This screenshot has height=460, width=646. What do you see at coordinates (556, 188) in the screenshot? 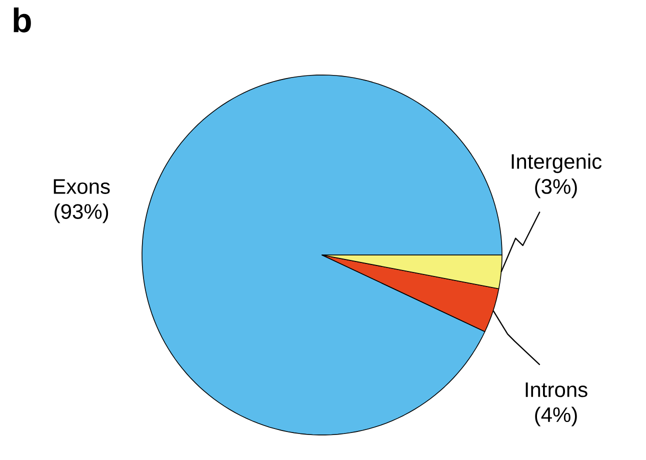
I see `data-label: (3%)` at bounding box center [556, 188].